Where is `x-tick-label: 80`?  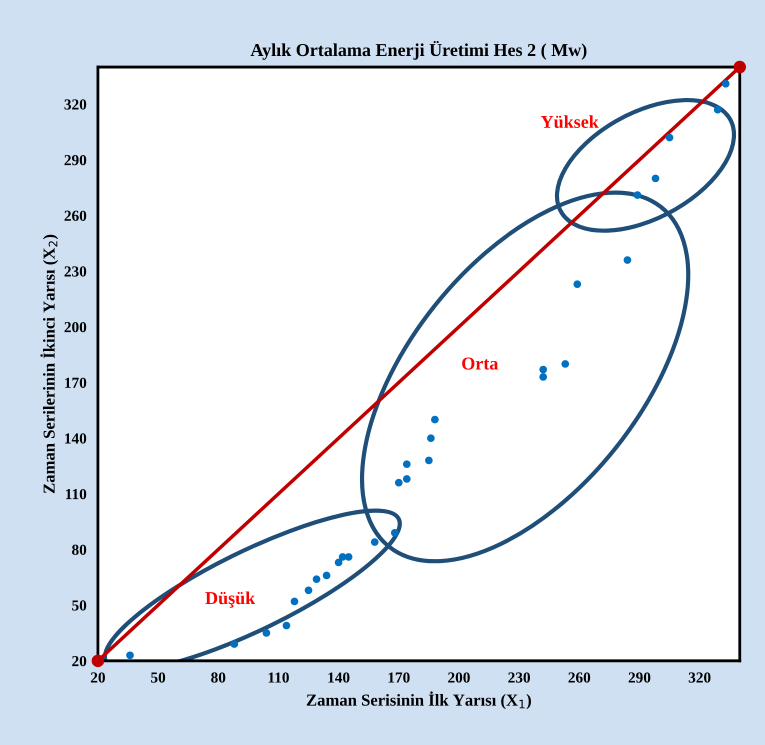
x-tick-label: 80 is located at coordinates (218, 677).